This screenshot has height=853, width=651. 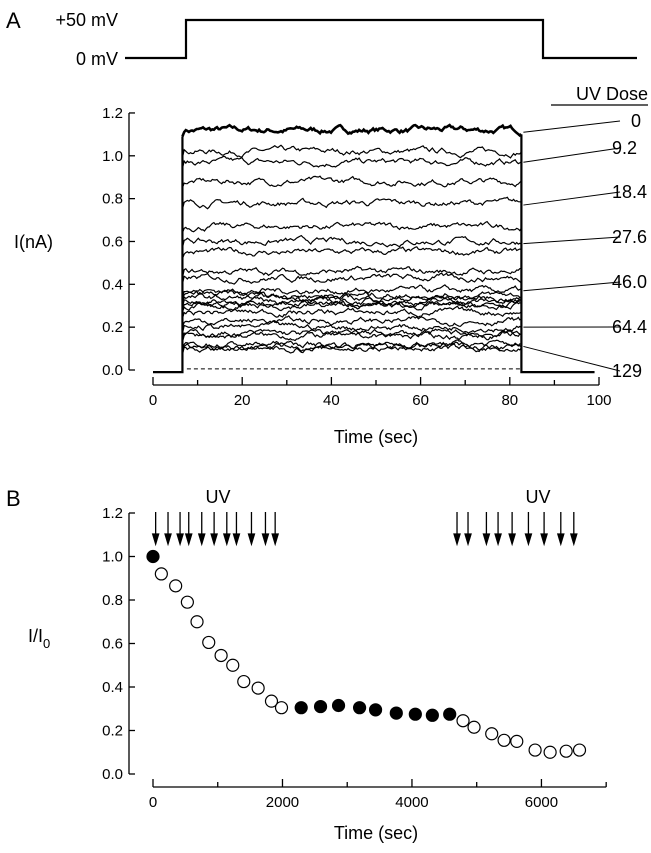 What do you see at coordinates (624, 148) in the screenshot?
I see `dose-label: 9.2` at bounding box center [624, 148].